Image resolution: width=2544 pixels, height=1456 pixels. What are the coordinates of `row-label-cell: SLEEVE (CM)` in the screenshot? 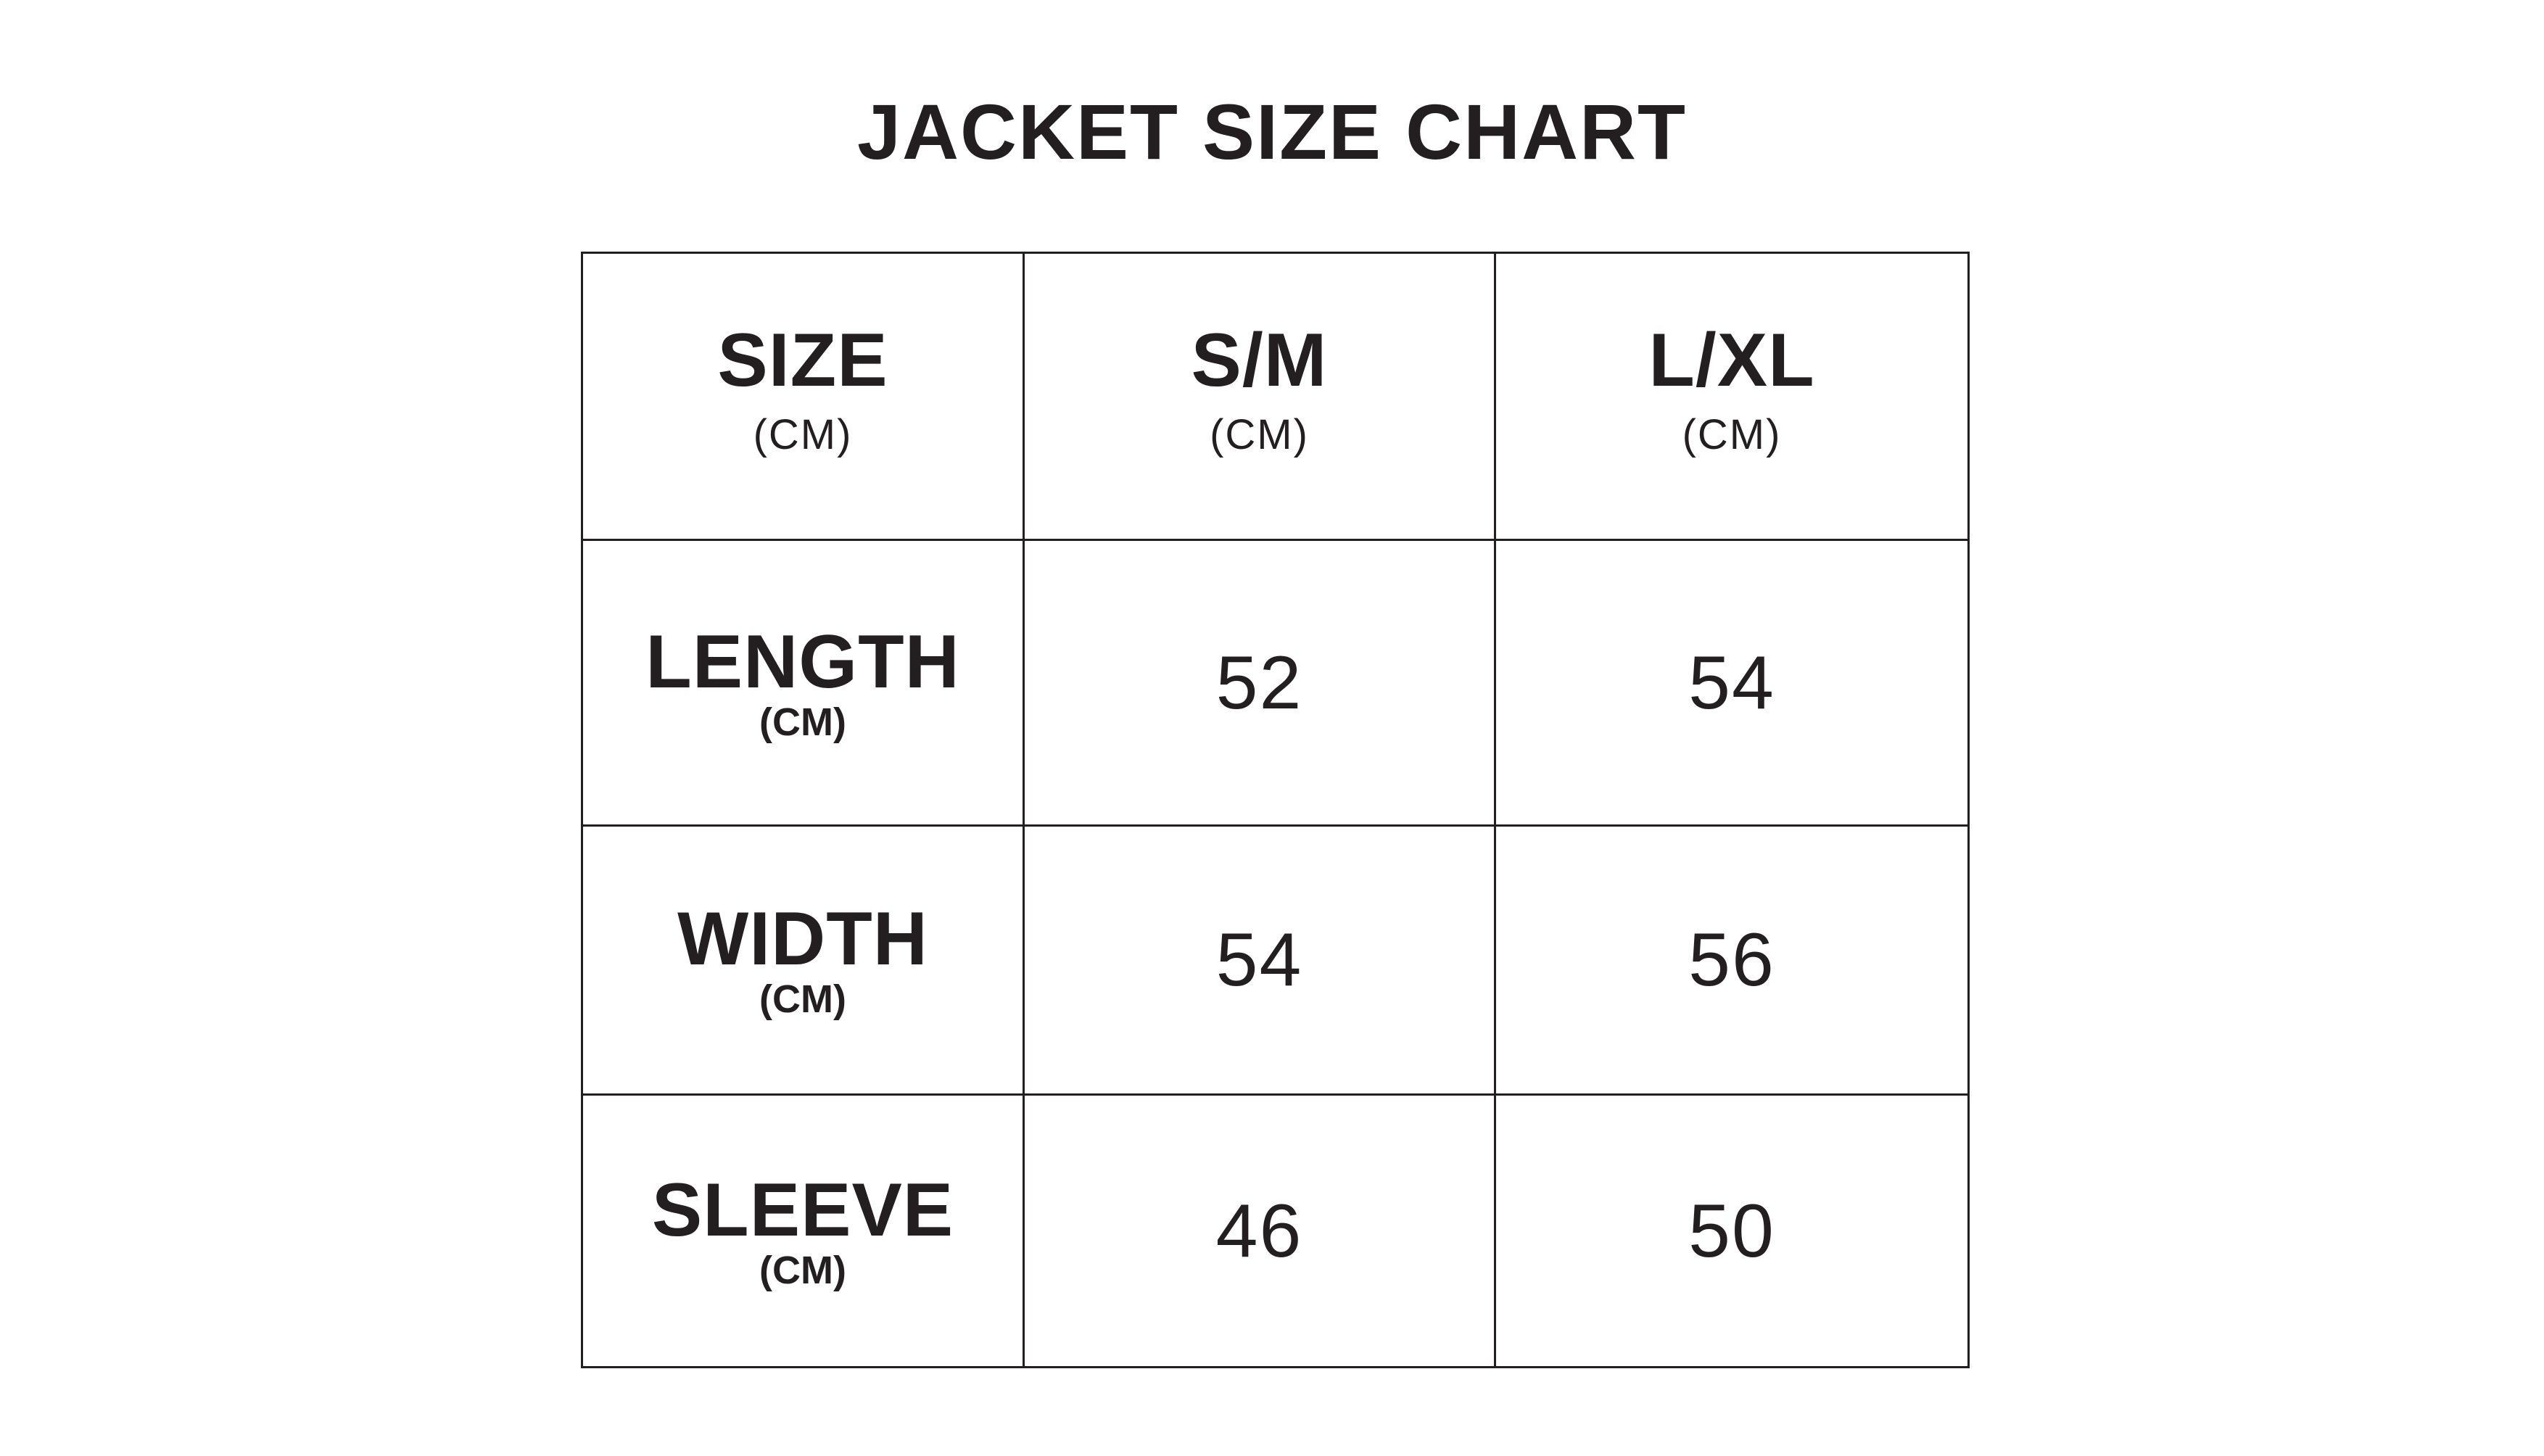 It's located at (803, 1230).